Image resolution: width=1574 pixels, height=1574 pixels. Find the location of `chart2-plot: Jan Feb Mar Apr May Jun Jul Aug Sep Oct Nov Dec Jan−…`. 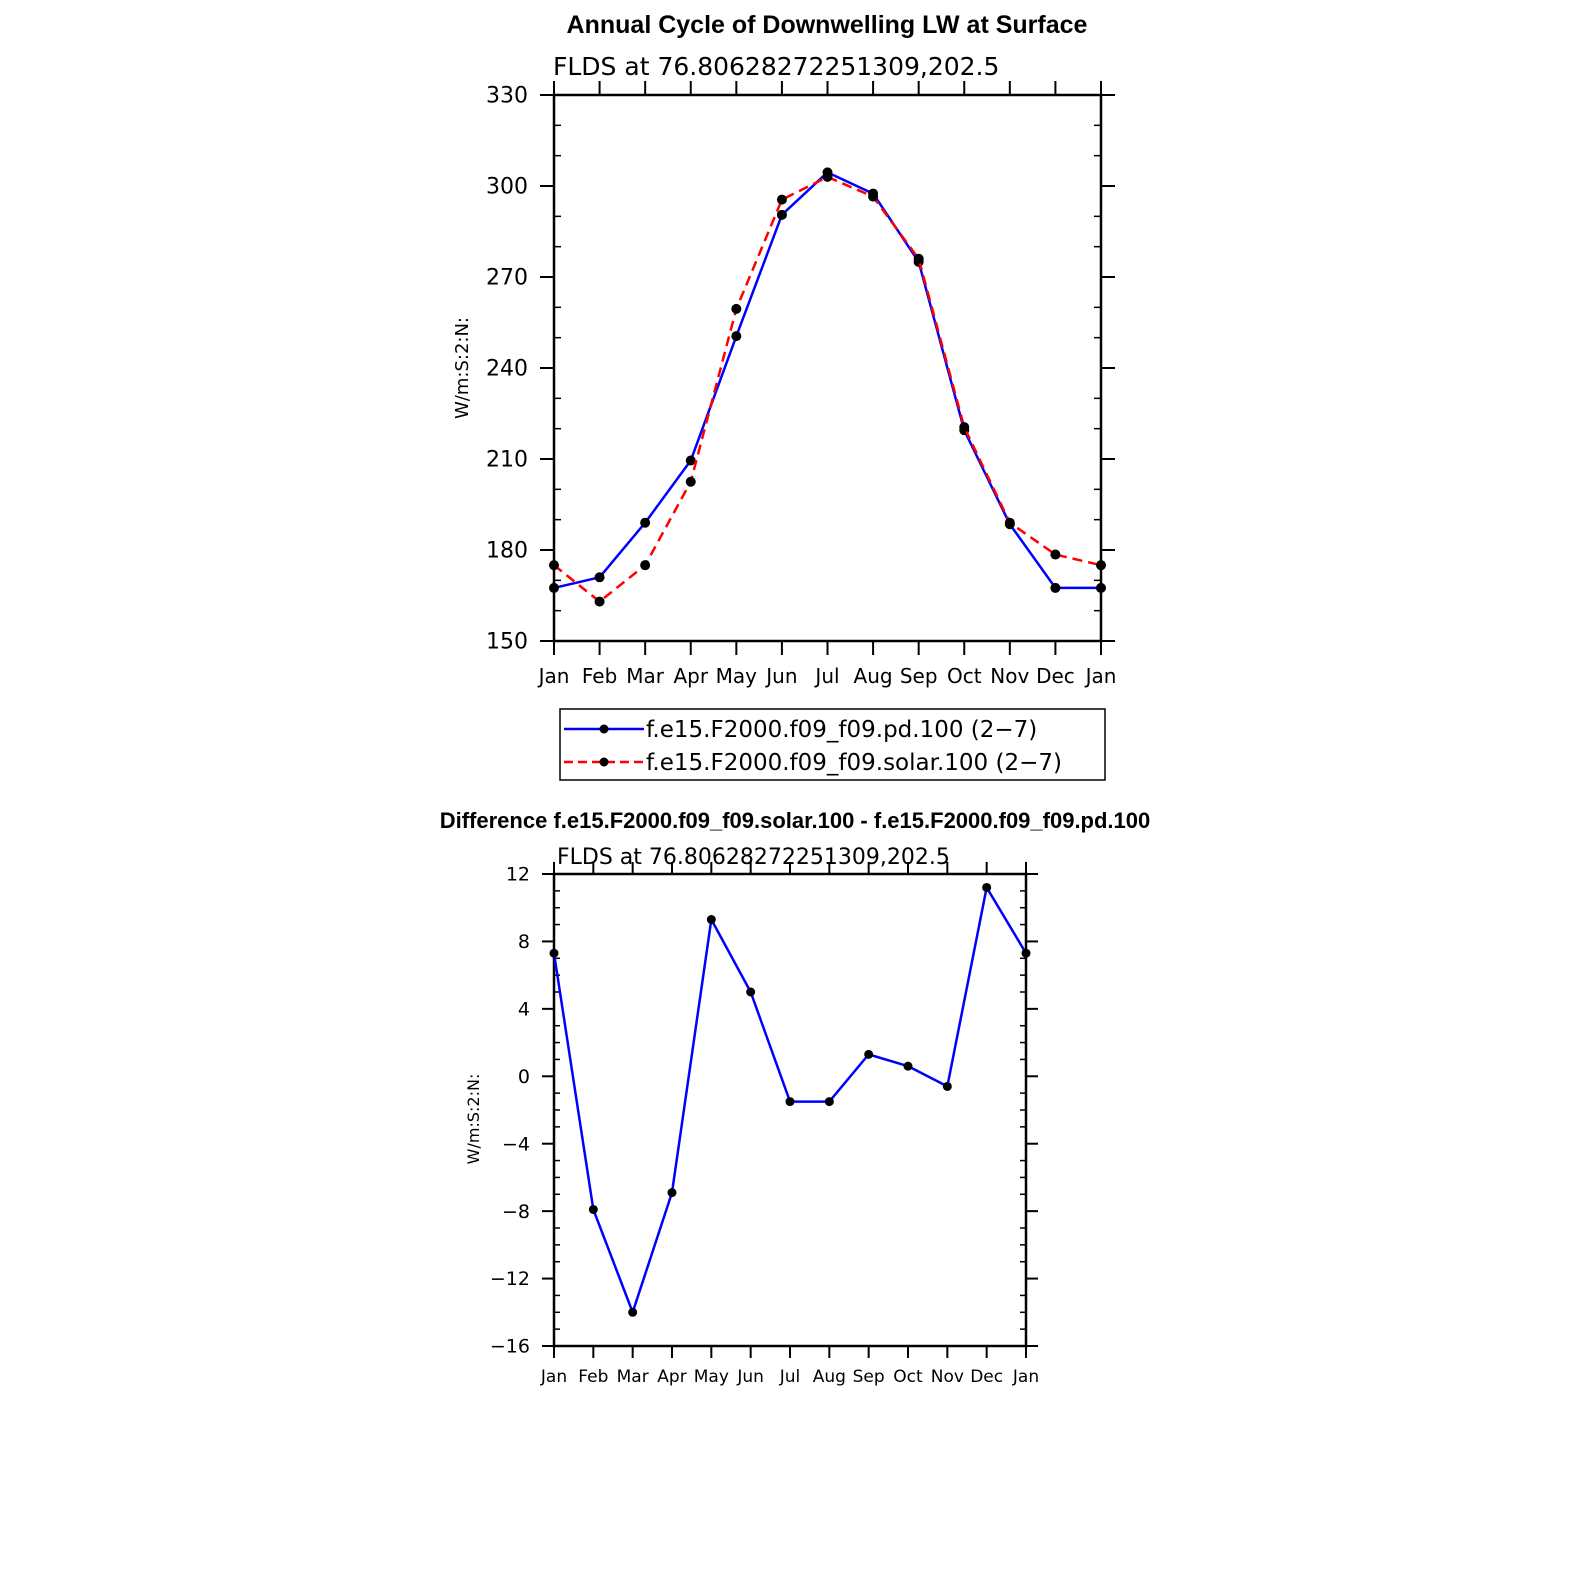

chart2-plot: Jan Feb Mar Apr May Jun Jul Aug Sep Oct Nov Dec Jan−… is located at coordinates (764, 1124).